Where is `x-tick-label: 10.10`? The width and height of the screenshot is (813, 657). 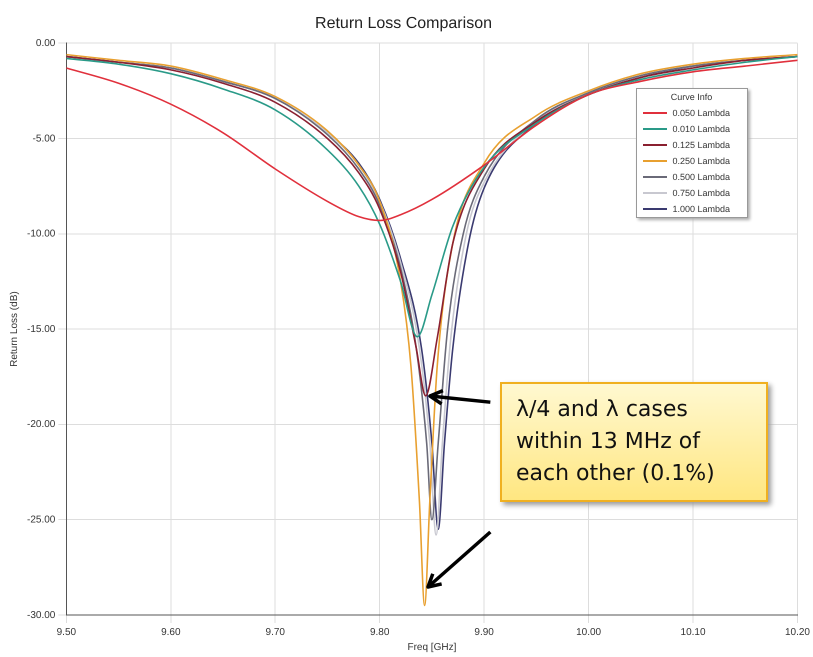 x-tick-label: 10.10 is located at coordinates (693, 632).